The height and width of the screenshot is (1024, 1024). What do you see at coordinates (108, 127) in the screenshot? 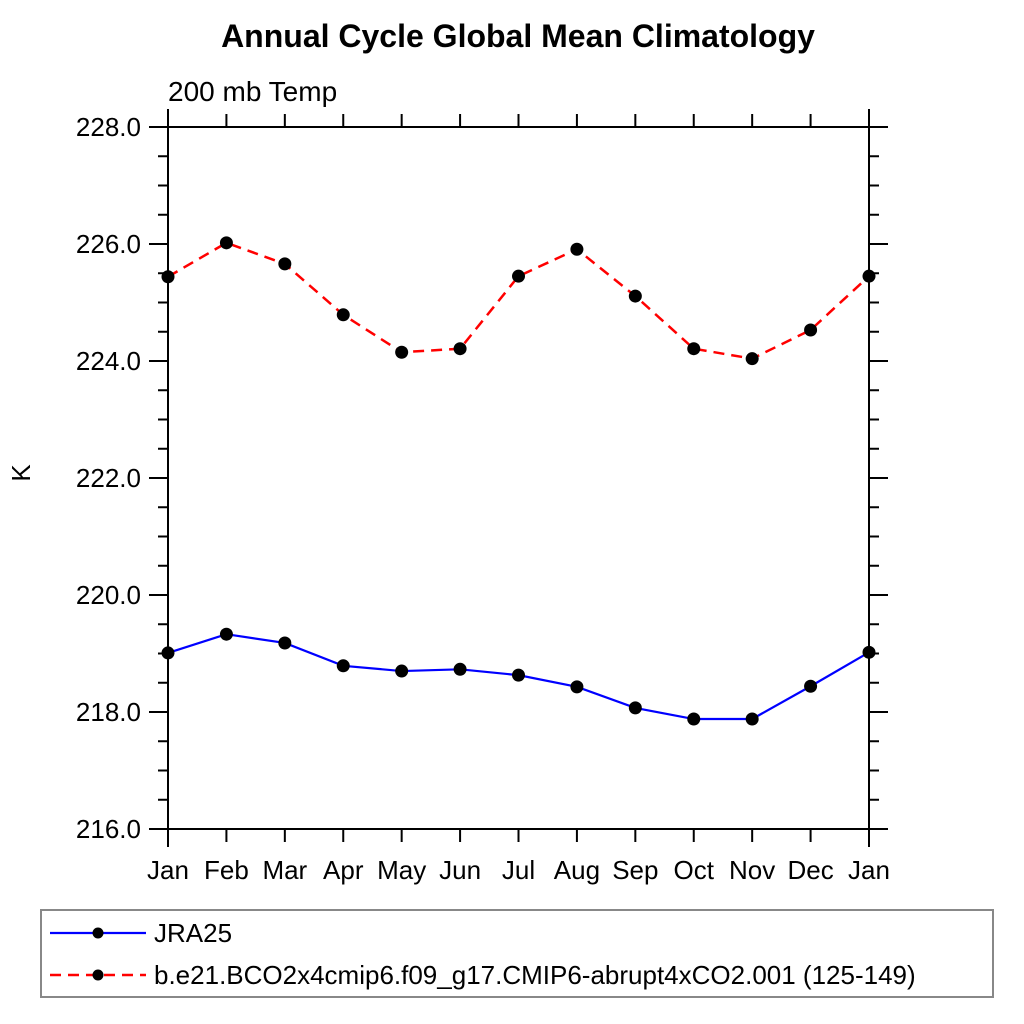
I see `y-tick-label: 228.0` at bounding box center [108, 127].